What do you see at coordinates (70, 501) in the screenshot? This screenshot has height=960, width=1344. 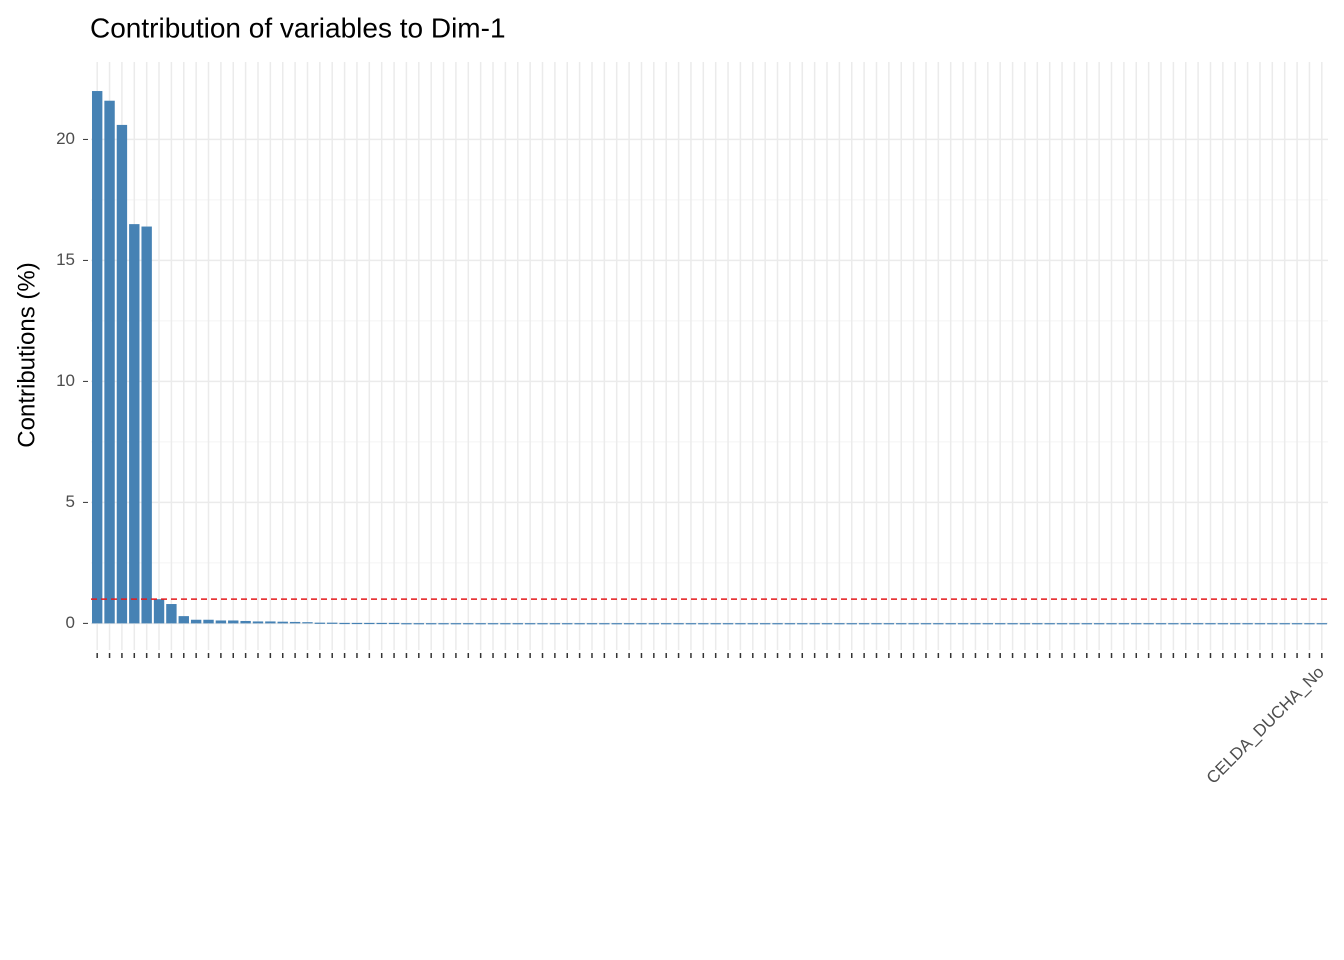 I see `y-tick-label: 5` at bounding box center [70, 501].